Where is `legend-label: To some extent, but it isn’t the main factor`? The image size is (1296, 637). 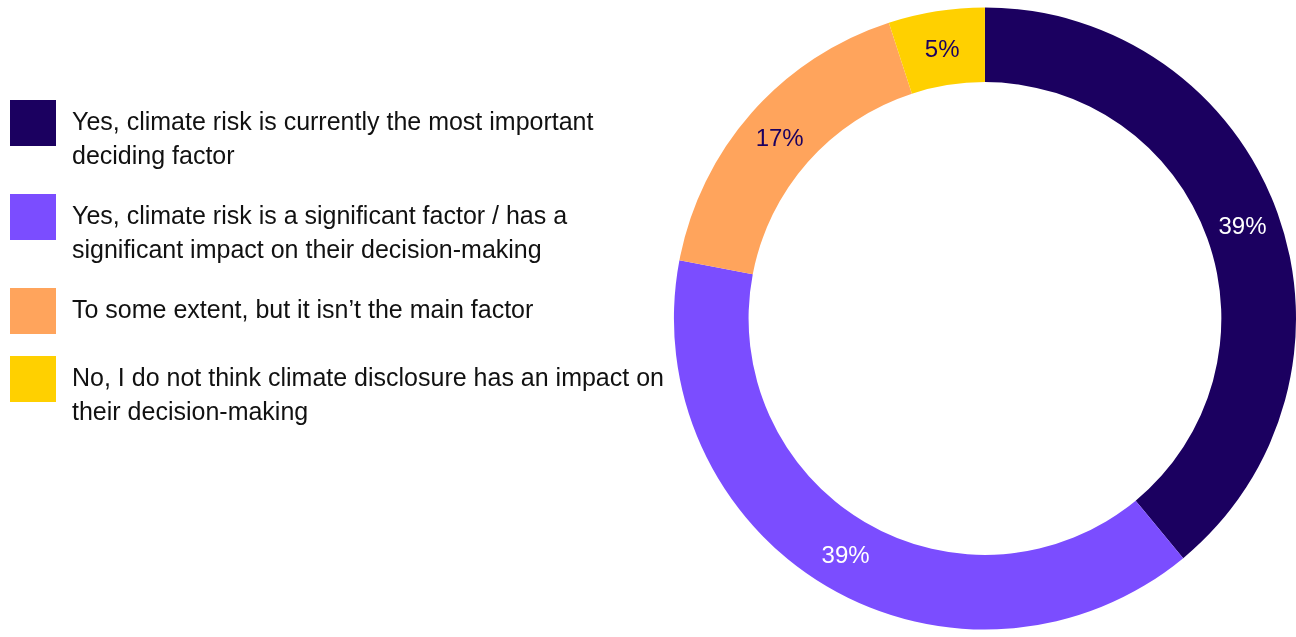
legend-label: To some extent, but it isn’t the main factor is located at coordinates (303, 309).